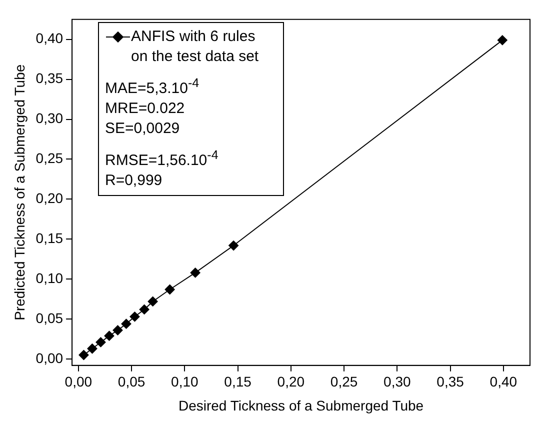 This screenshot has width=558, height=427. Describe the element at coordinates (50, 38) in the screenshot. I see `y-tick-label: 0,40` at that location.